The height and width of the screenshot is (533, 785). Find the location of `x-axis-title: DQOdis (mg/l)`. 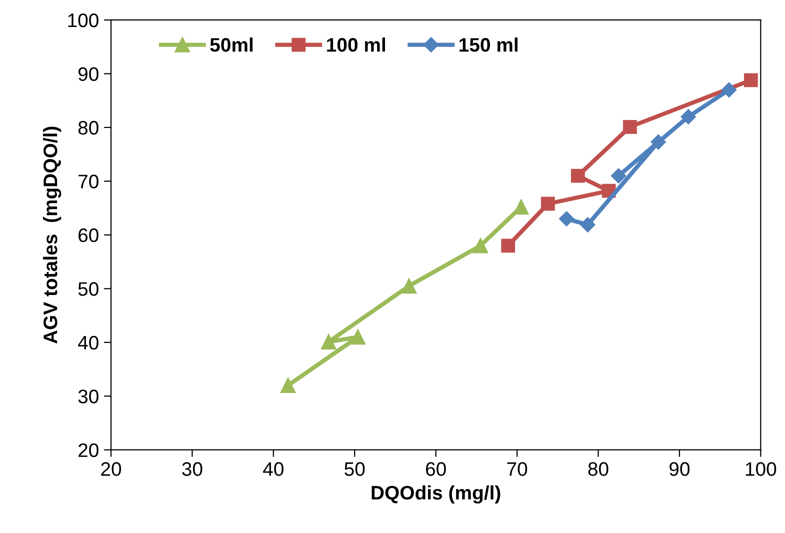

x-axis-title: DQOdis (mg/l) is located at coordinates (436, 494).